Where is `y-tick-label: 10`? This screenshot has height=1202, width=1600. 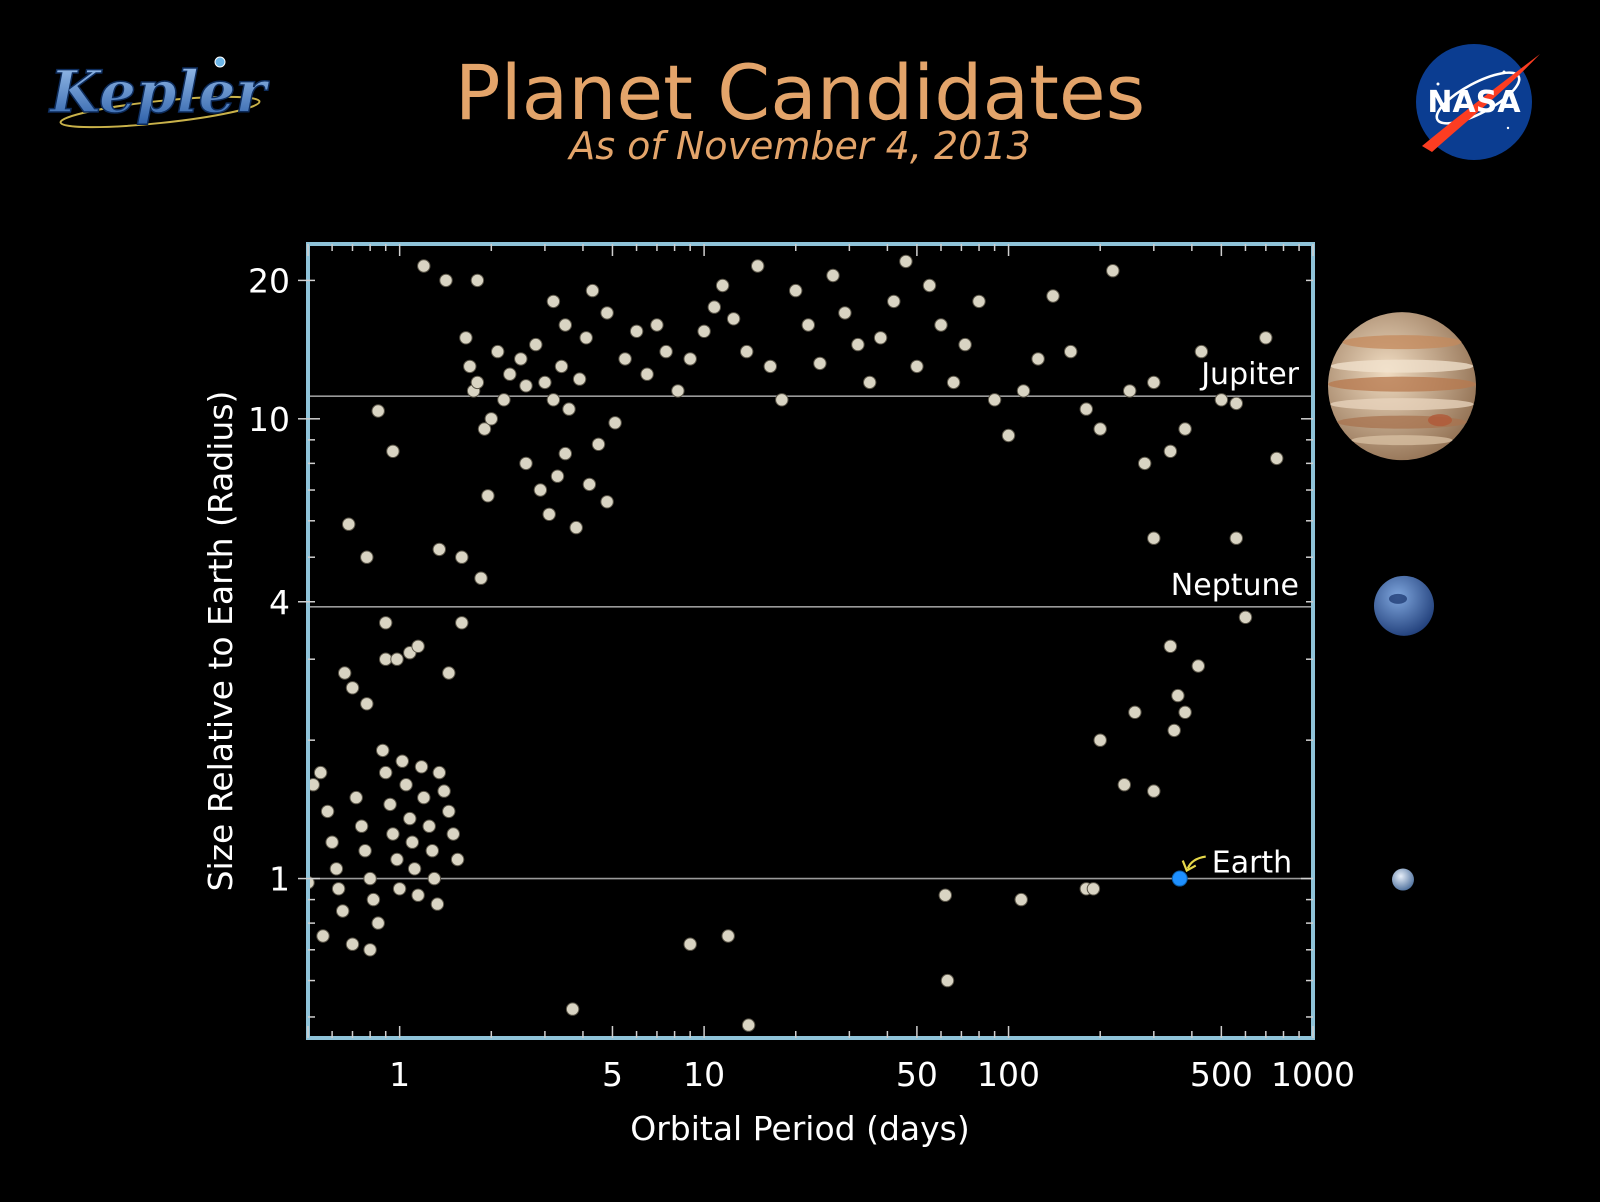 y-tick-label: 10 is located at coordinates (269, 419).